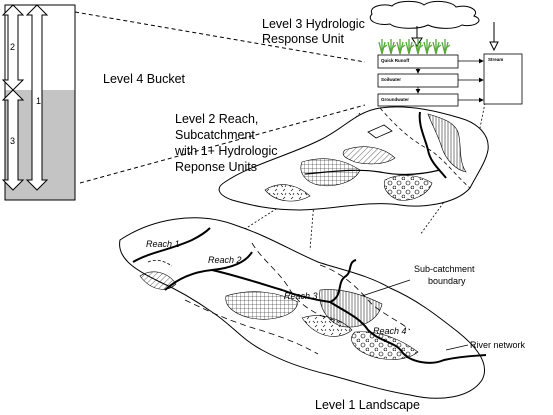  Describe the element at coordinates (390, 331) in the screenshot. I see `reach-4-label: Reach 4` at that location.